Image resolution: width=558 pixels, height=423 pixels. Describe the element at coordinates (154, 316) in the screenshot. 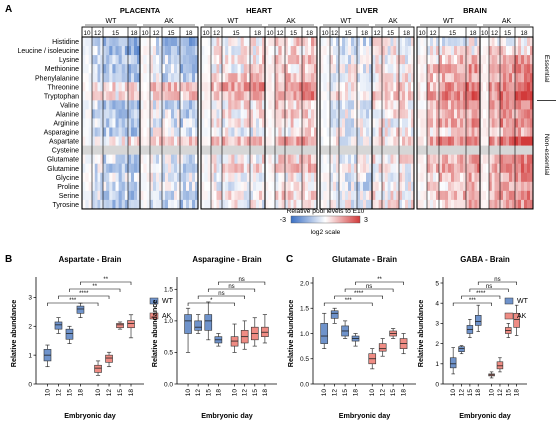

I see `legend-swatch` at that location.